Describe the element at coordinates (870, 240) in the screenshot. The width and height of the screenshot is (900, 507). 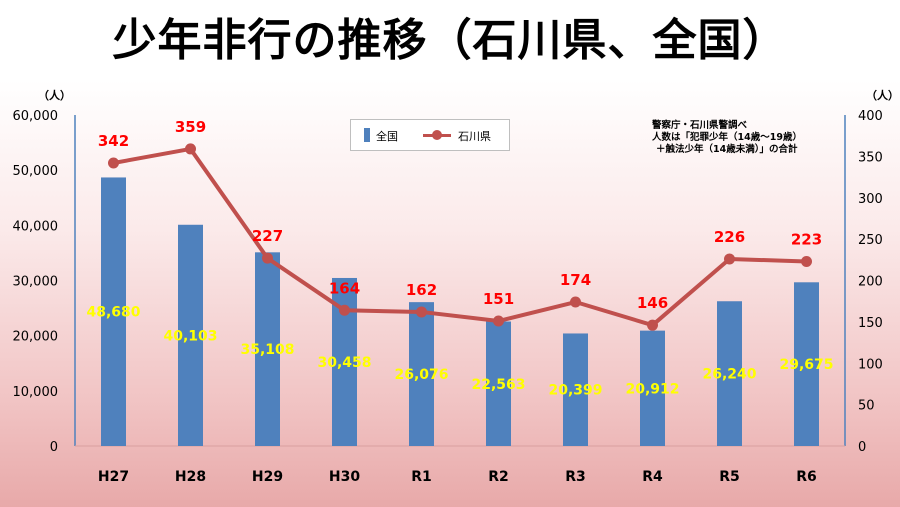
I see `right-axis-tick-label: 250` at that location.